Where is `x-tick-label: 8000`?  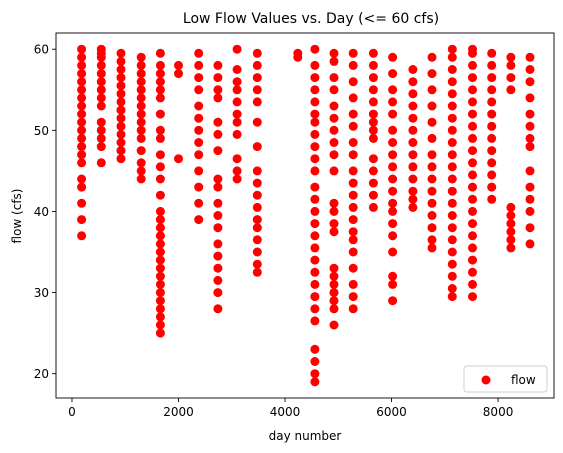 x-tick-label: 8000 is located at coordinates (498, 412).